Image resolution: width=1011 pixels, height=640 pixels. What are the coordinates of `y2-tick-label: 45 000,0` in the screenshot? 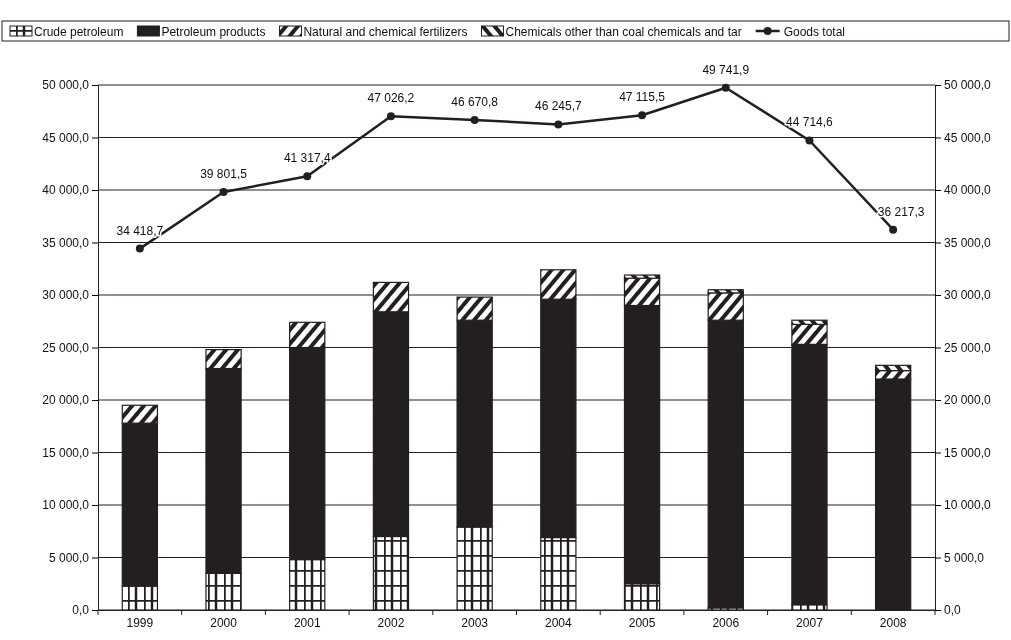 It's located at (968, 137).